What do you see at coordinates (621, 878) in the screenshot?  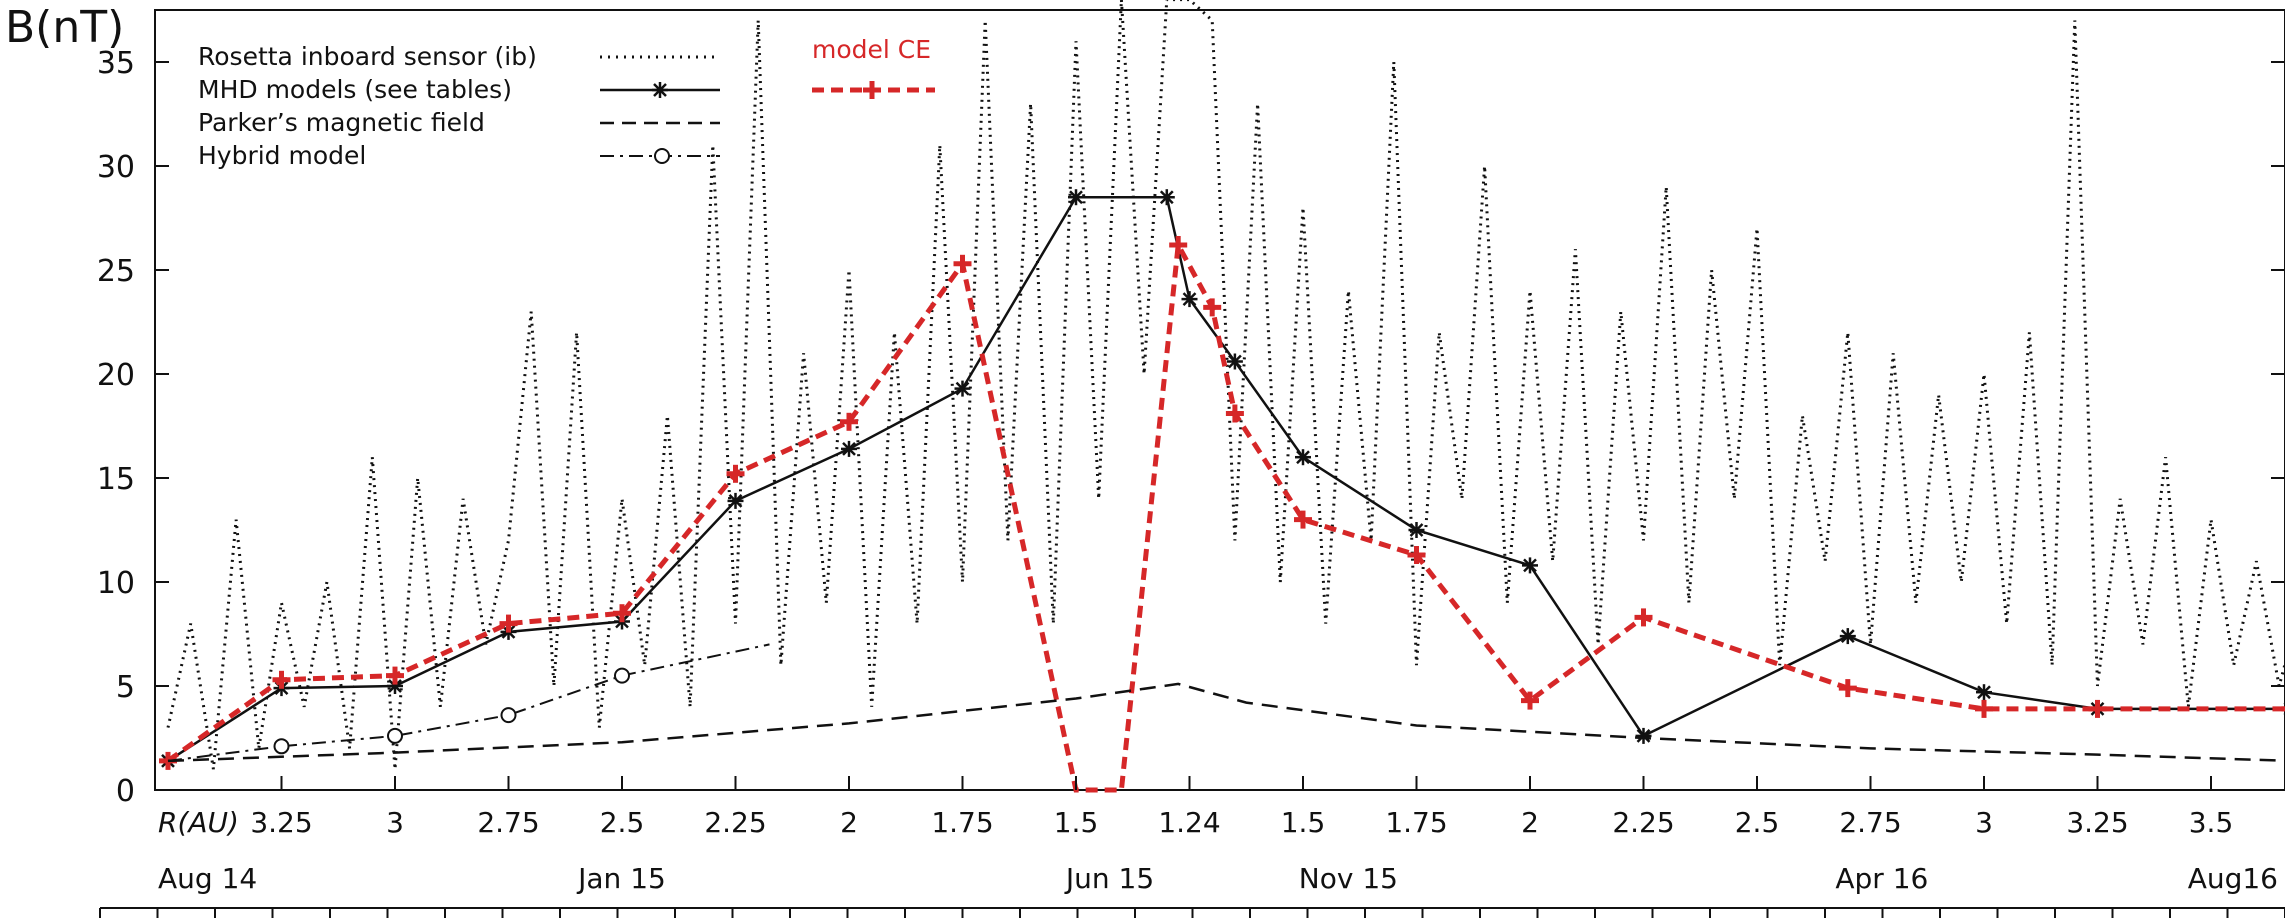 I see `date-tick-label: Jan 15` at bounding box center [621, 878].